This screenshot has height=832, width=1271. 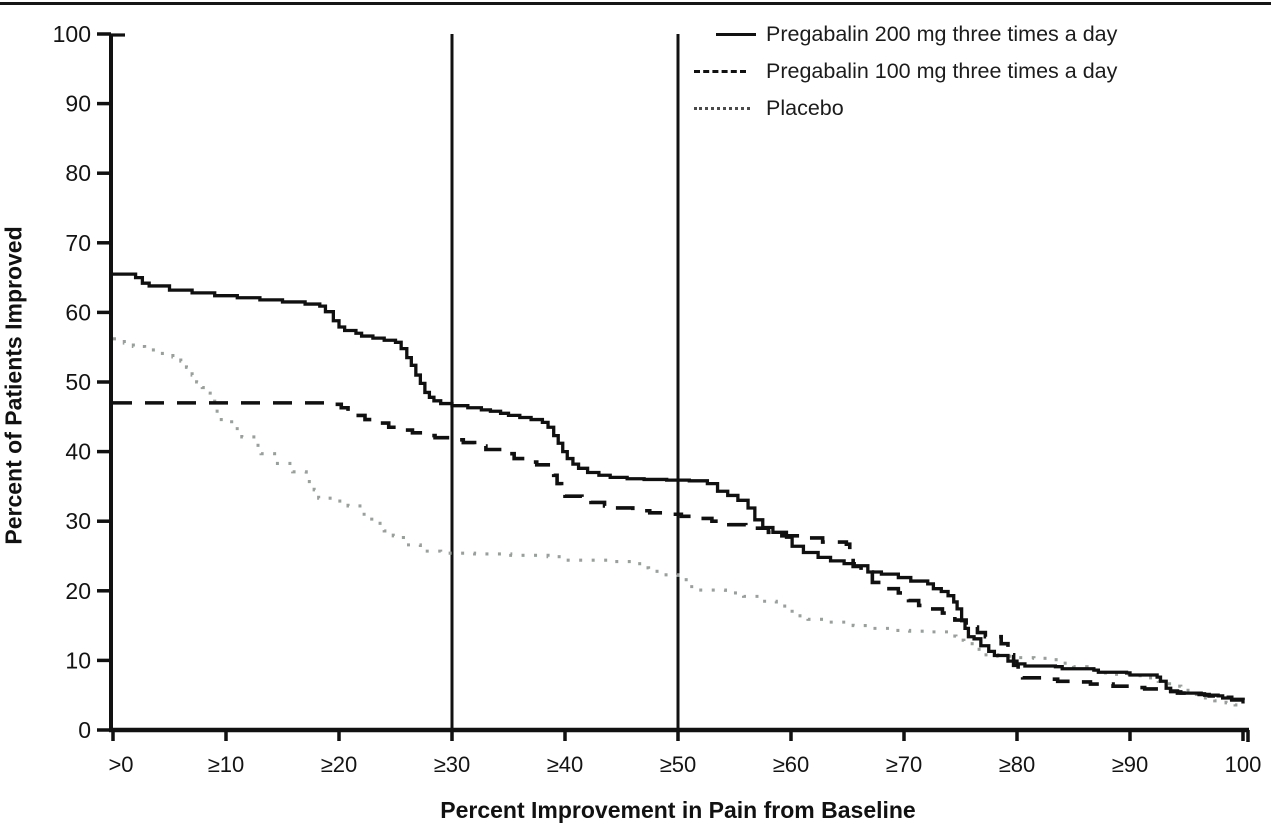 I want to click on x-tick-label-30: ≥30, so click(x=452, y=764).